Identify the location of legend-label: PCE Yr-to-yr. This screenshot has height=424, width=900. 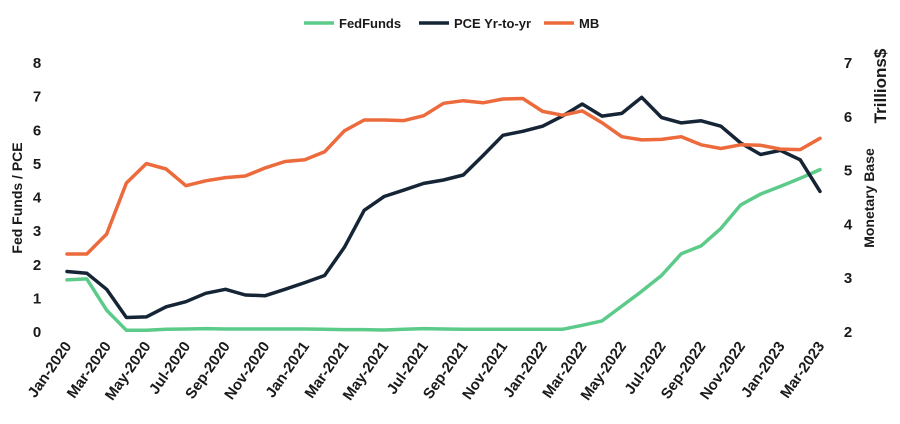
(492, 23).